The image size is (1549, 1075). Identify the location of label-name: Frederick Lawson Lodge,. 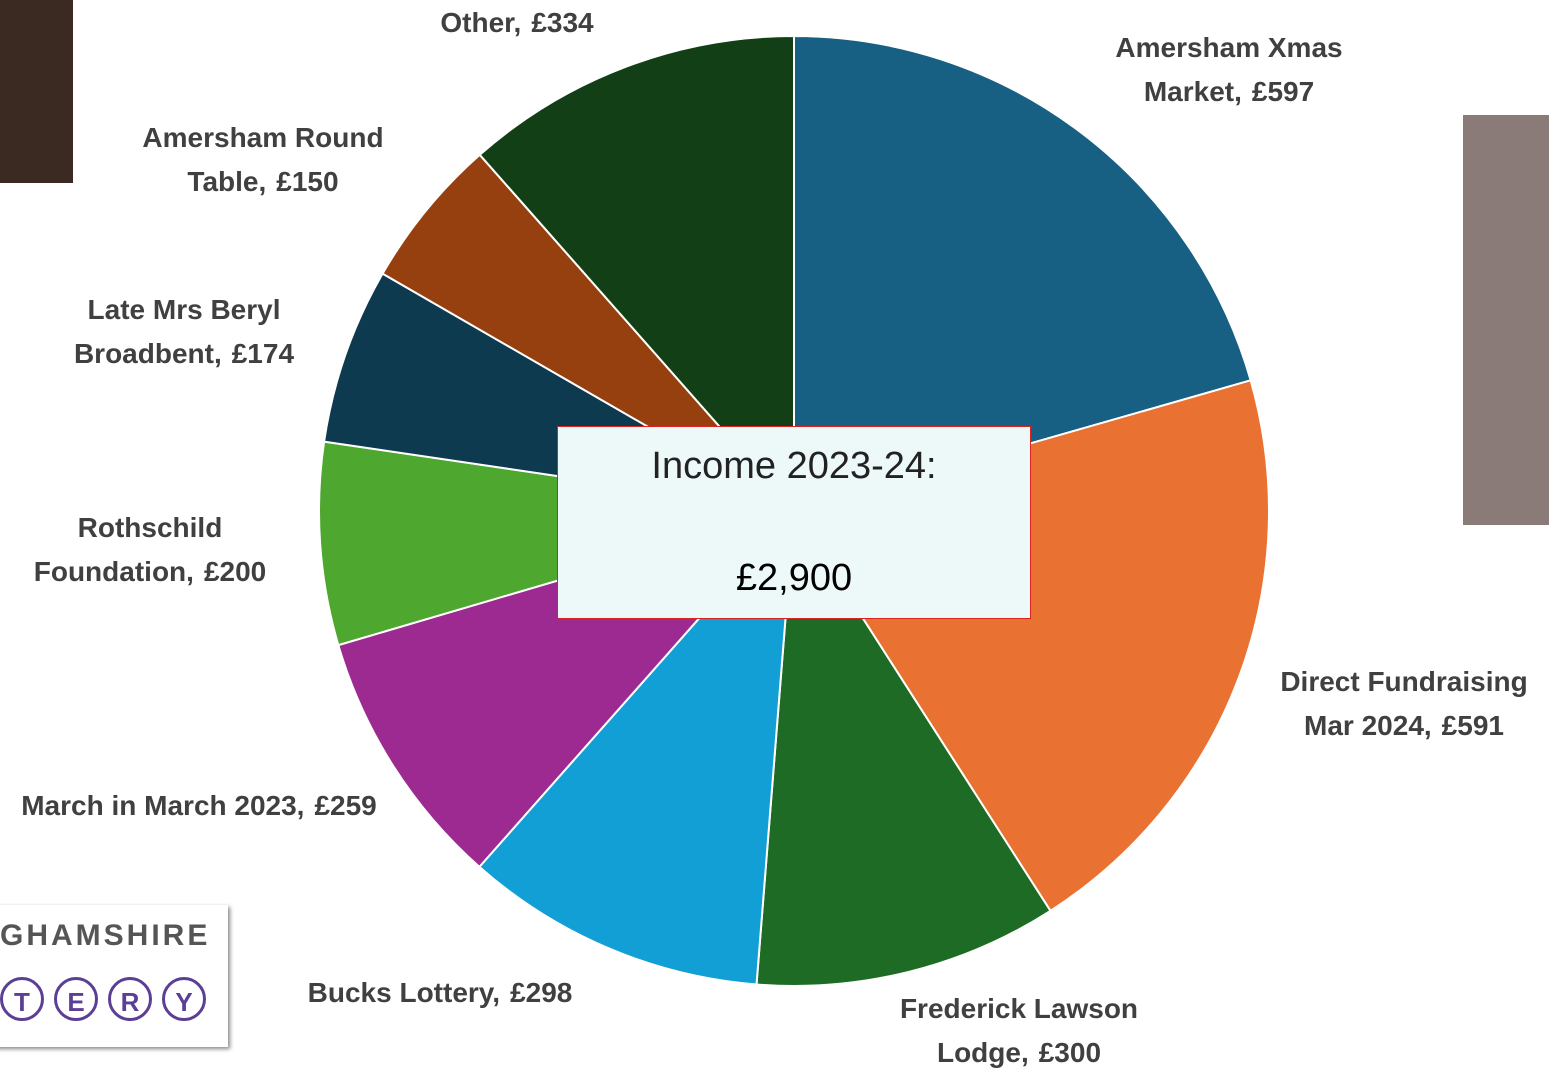
(1019, 1030).